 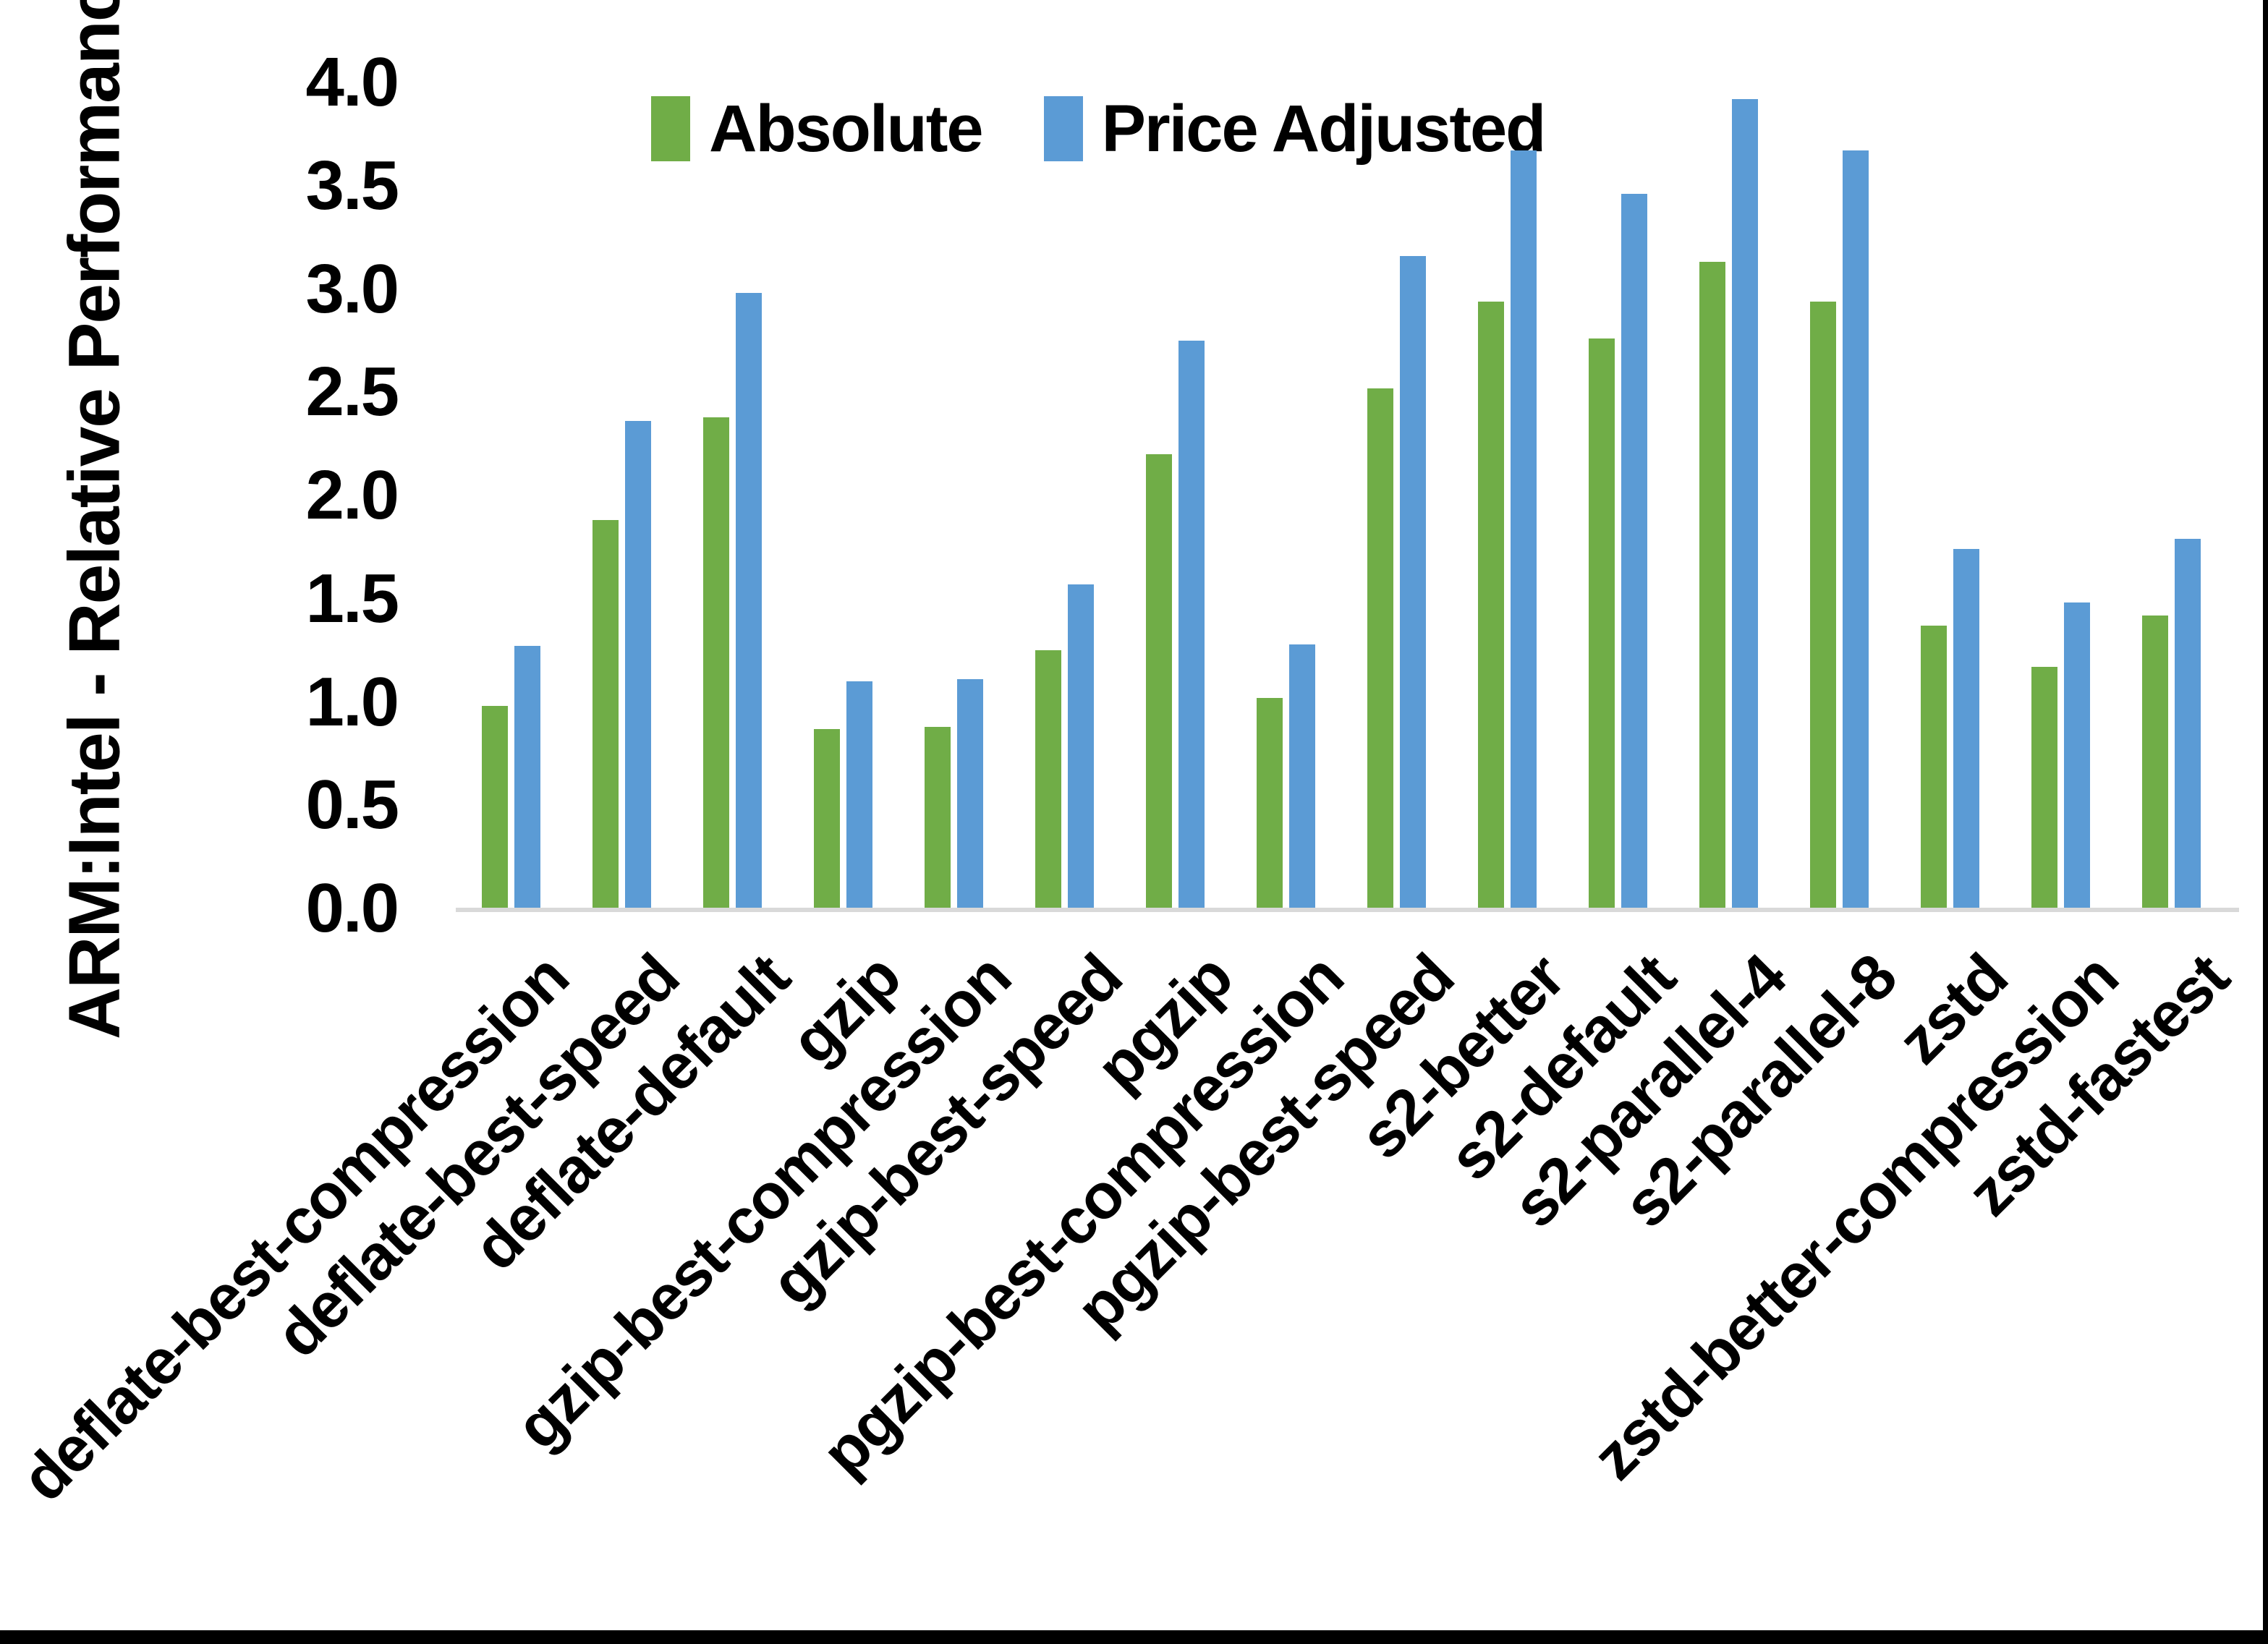 I want to click on y-tick-label-1.5: 1.5, so click(x=352, y=598).